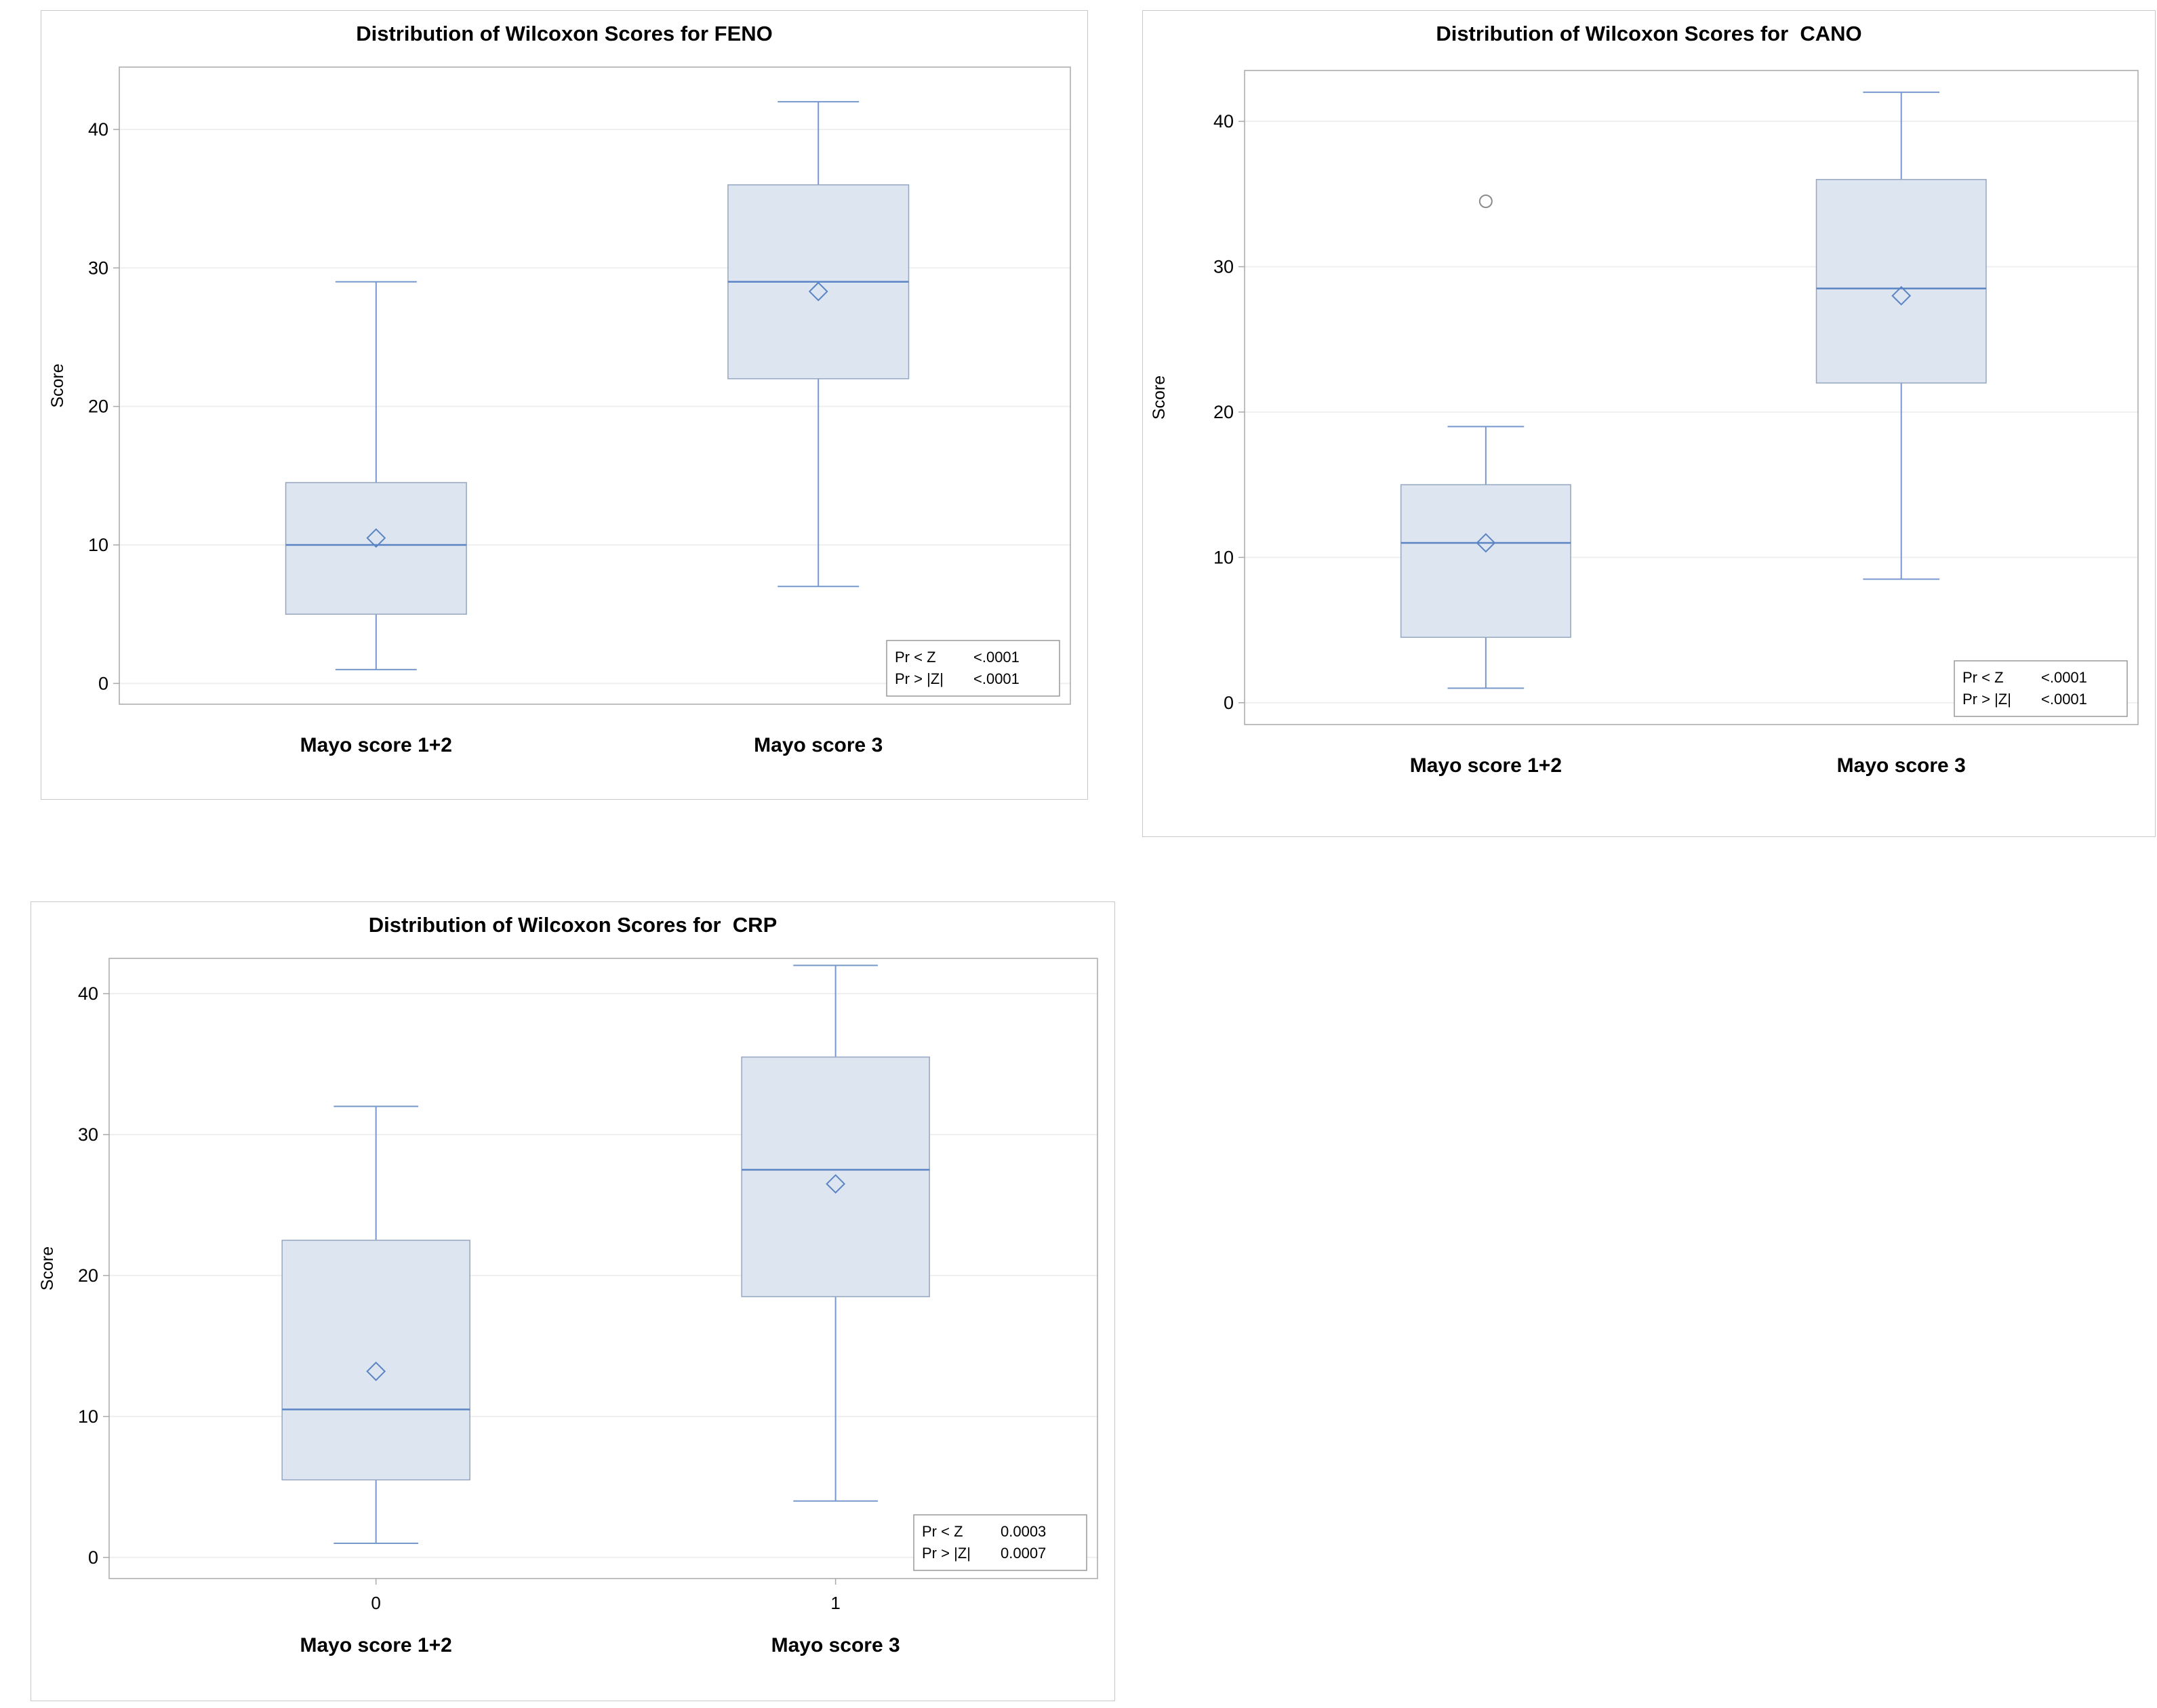  What do you see at coordinates (375, 1603) in the screenshot?
I see `x-tick-label: 0` at bounding box center [375, 1603].